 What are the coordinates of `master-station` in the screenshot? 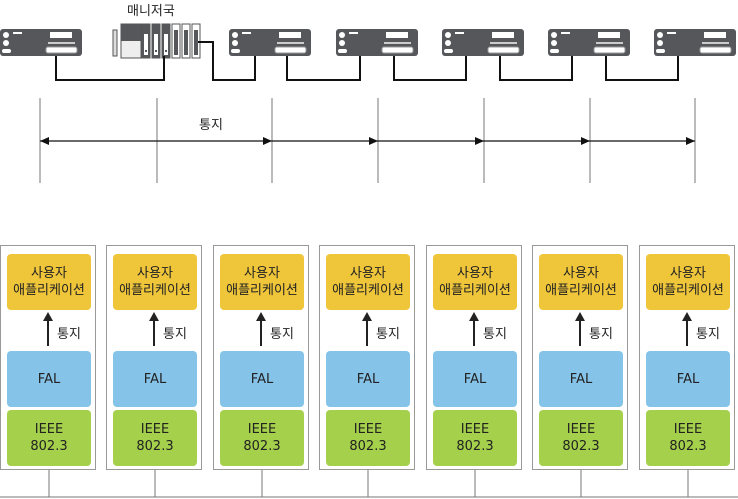 It's located at (115, 43).